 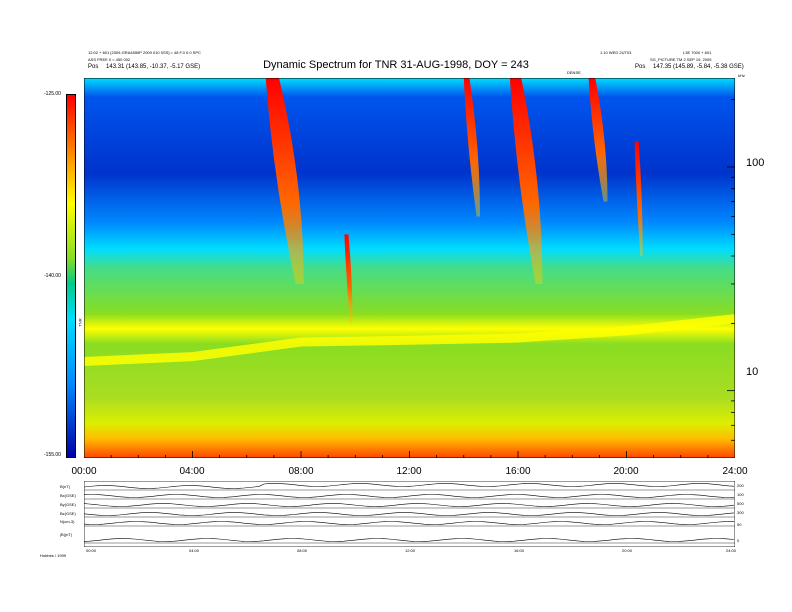 I want to click on footer-credit: Hobbes / 1999, so click(x=53, y=555).